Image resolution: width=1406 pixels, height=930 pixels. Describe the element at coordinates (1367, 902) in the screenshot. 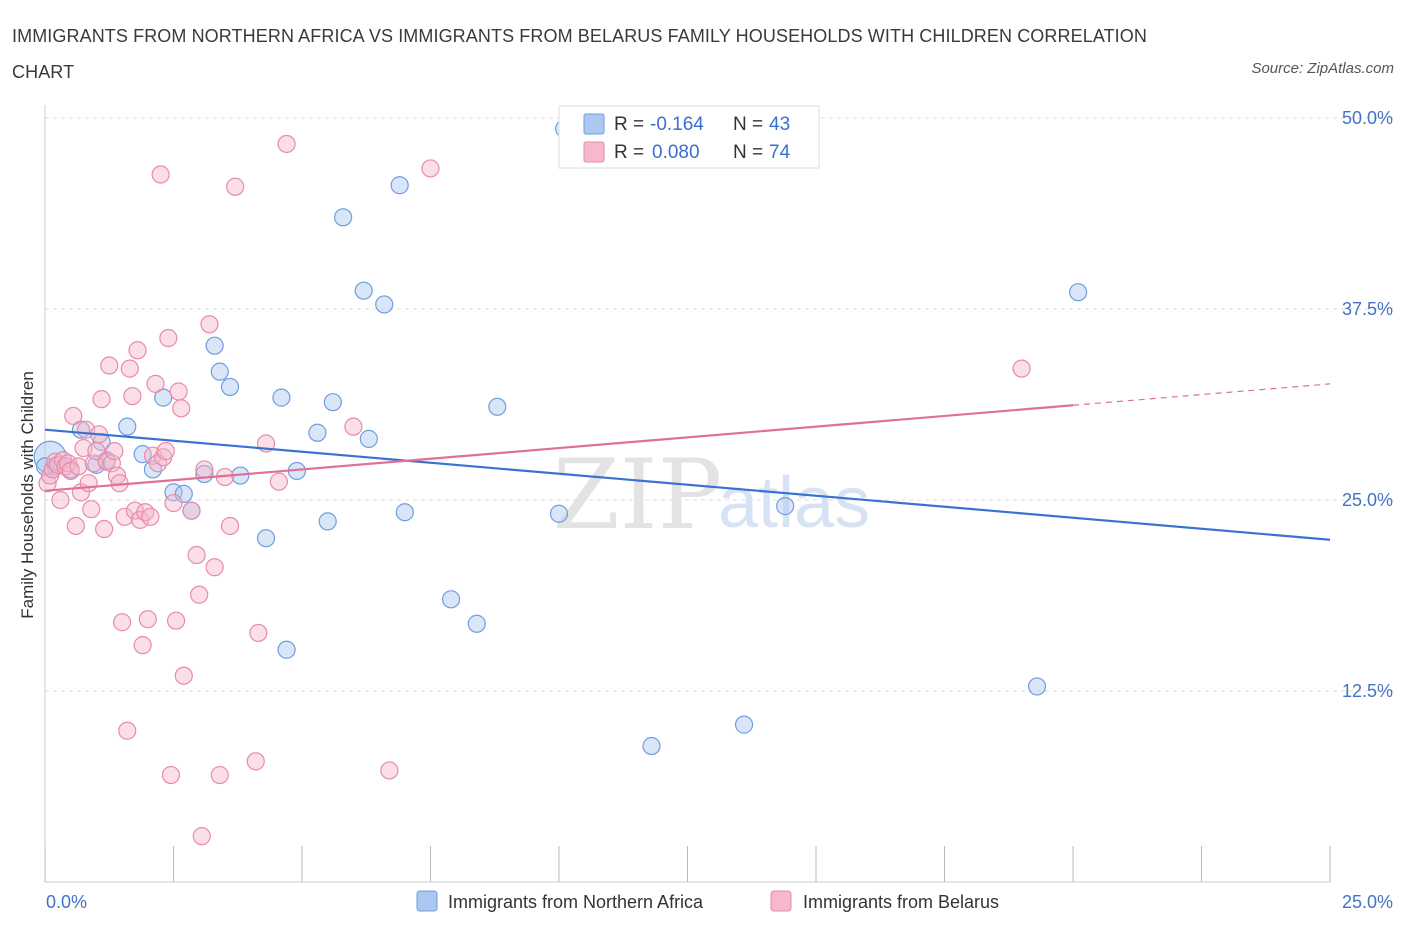

I see `x-tick-label-1: 25.0%` at that location.